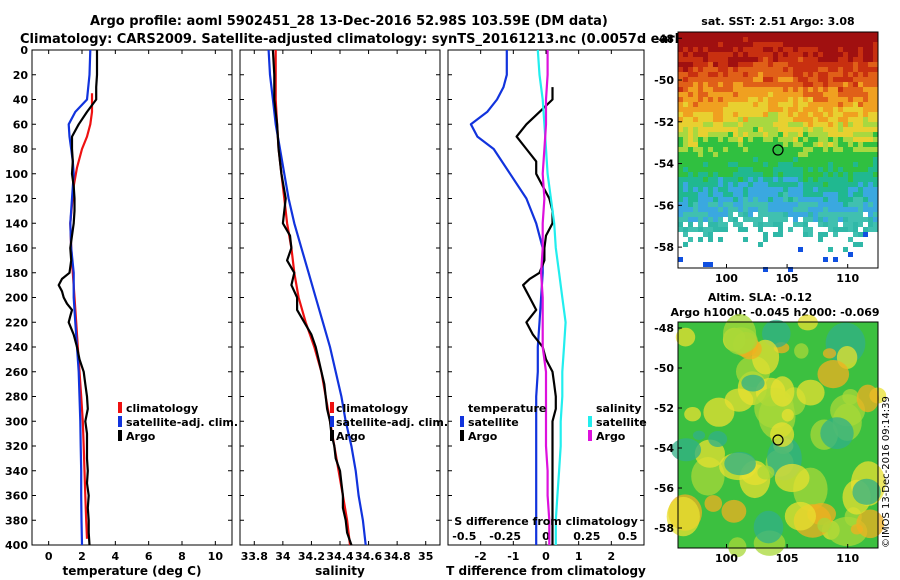  What do you see at coordinates (462, 435) in the screenshot?
I see `legend-swatch-t-argo` at bounding box center [462, 435].